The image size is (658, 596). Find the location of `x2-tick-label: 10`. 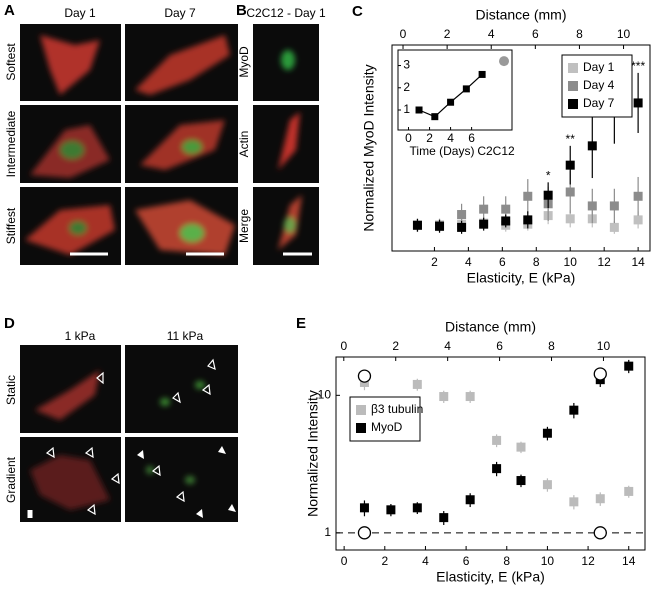

x2-tick-label: 10 is located at coordinates (624, 34).